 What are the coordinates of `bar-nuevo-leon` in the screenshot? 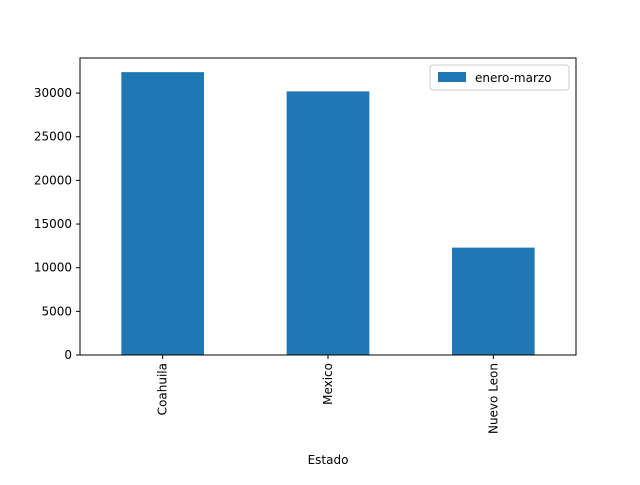 It's located at (493, 301).